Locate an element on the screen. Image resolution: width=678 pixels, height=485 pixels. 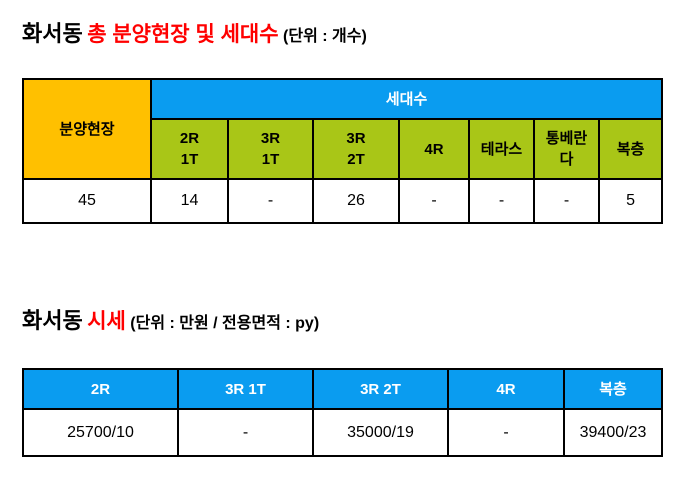
price-title-unit-note: (단위 : 만원 / 전용면적 : py) is located at coordinates (225, 323).